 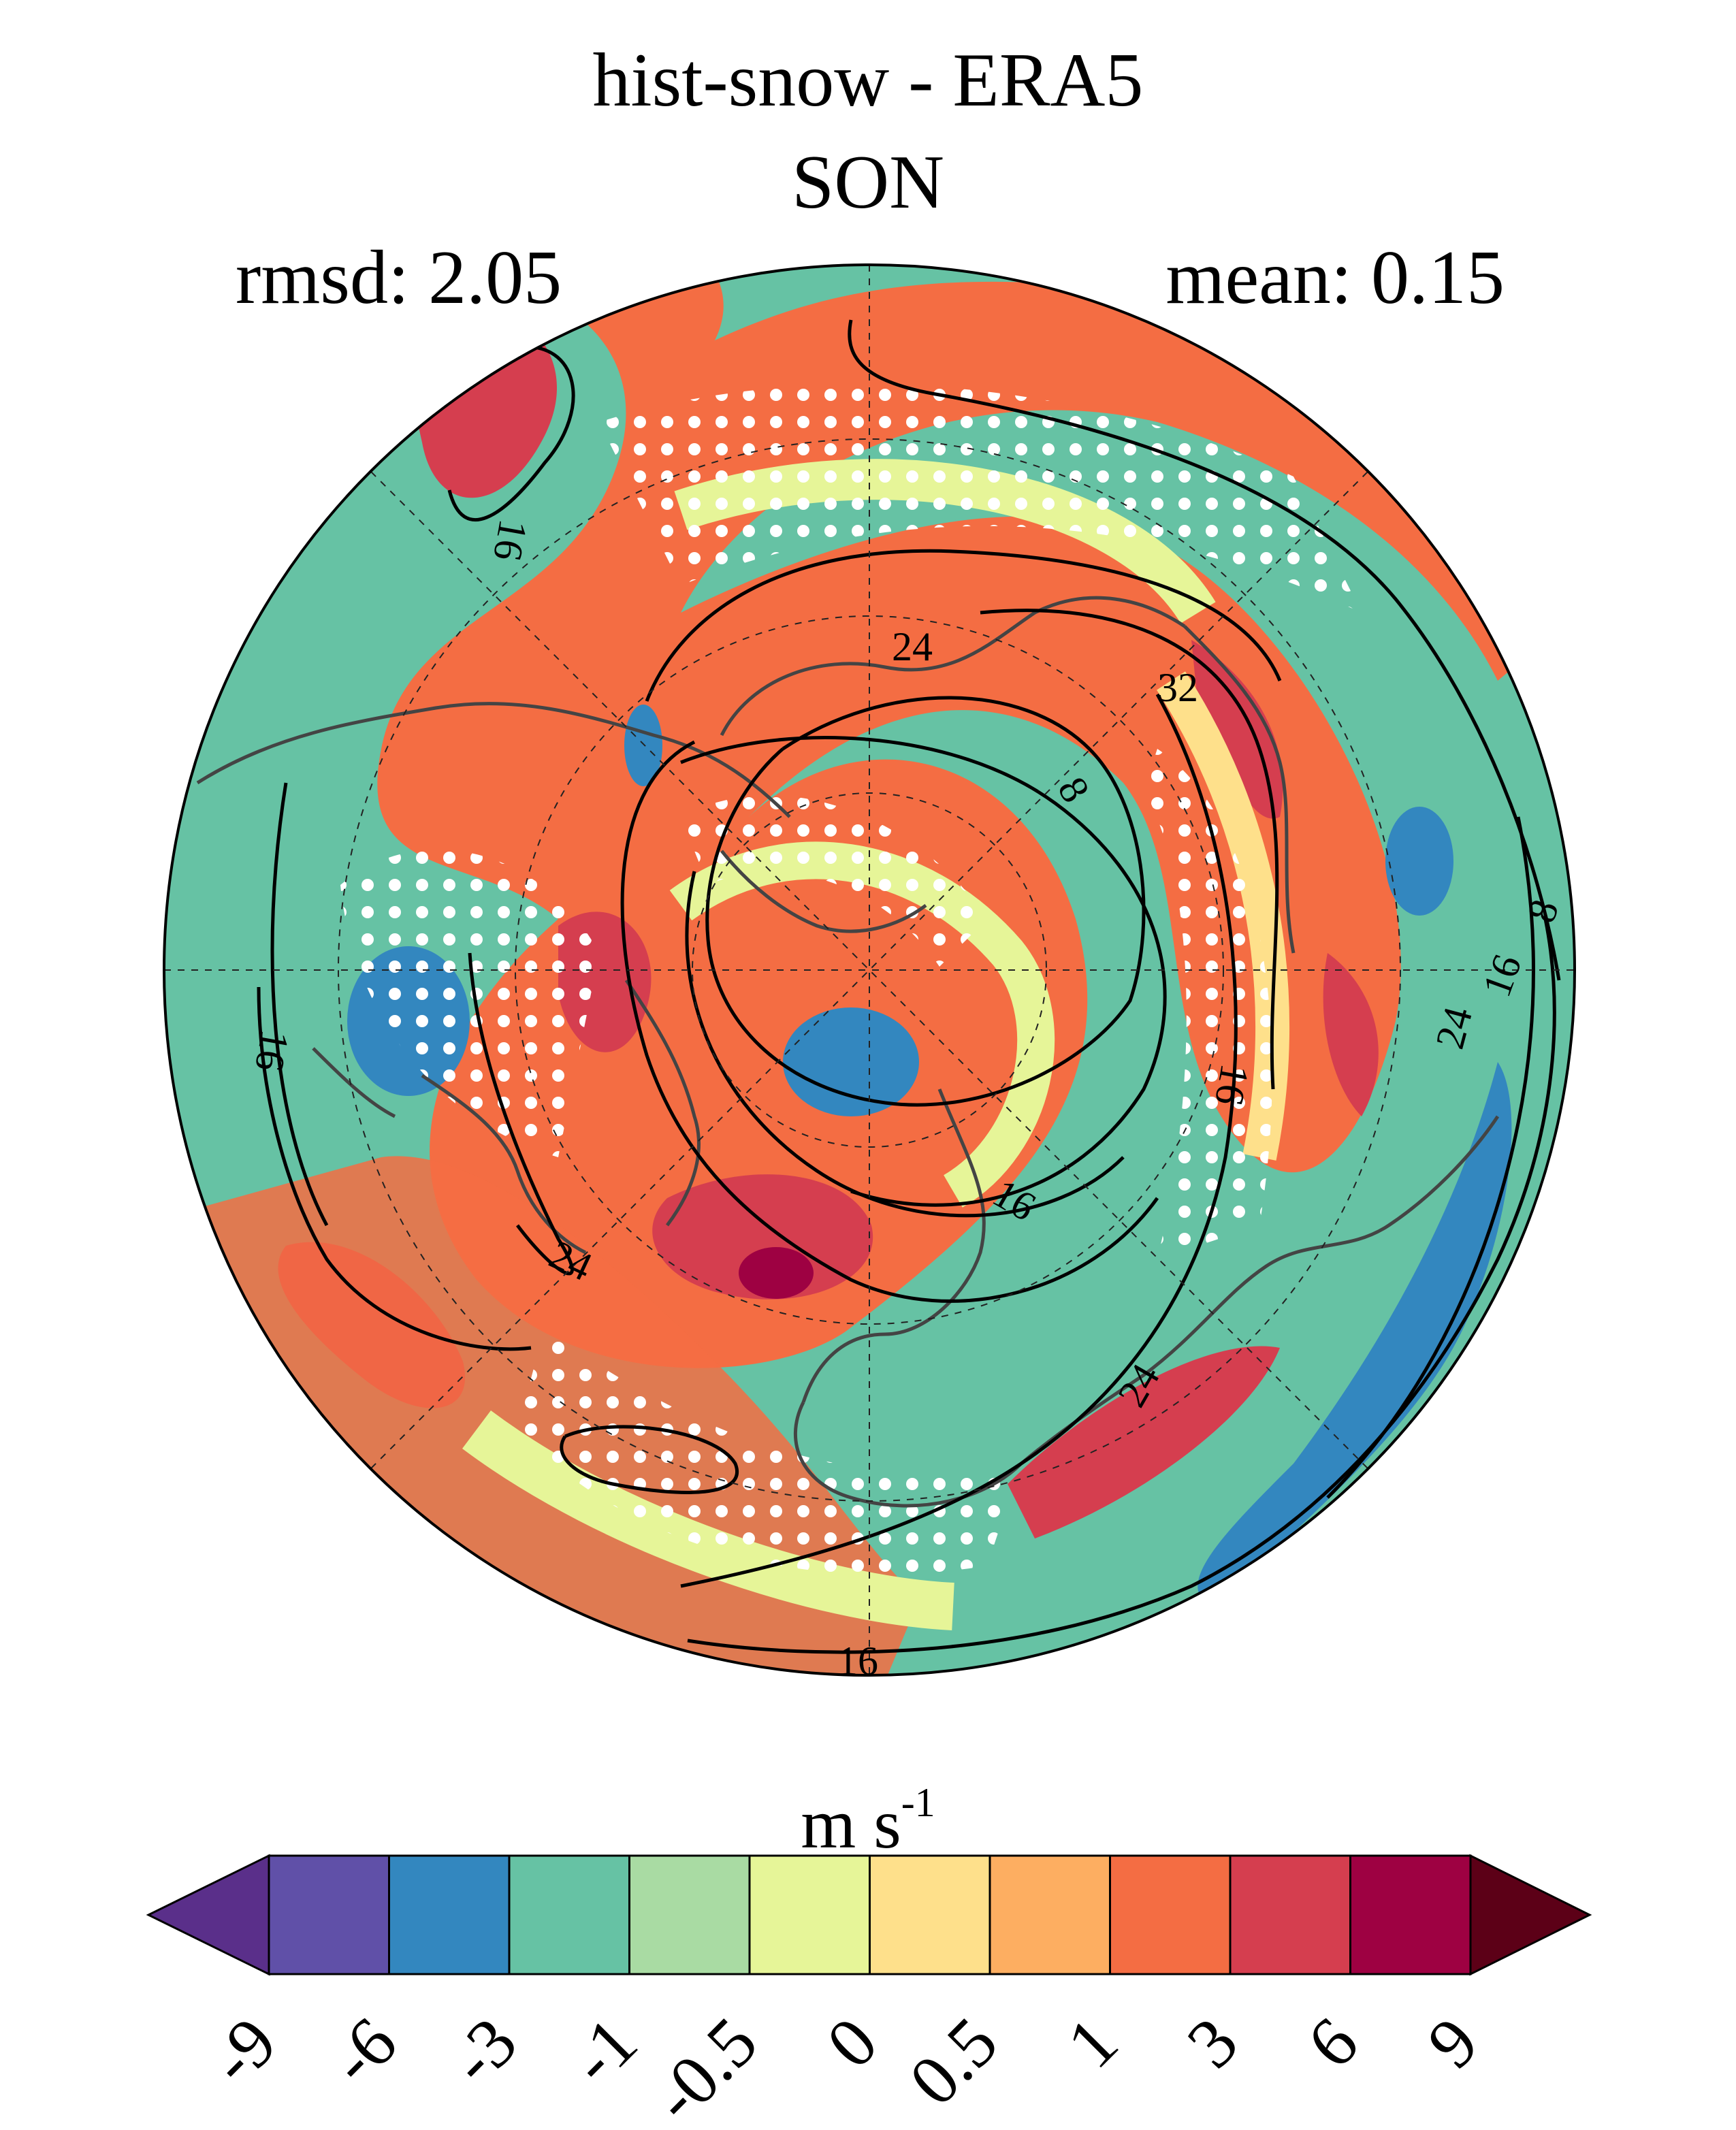 What do you see at coordinates (399, 278) in the screenshot?
I see `rmsd-label: rmsd: 2.05` at bounding box center [399, 278].